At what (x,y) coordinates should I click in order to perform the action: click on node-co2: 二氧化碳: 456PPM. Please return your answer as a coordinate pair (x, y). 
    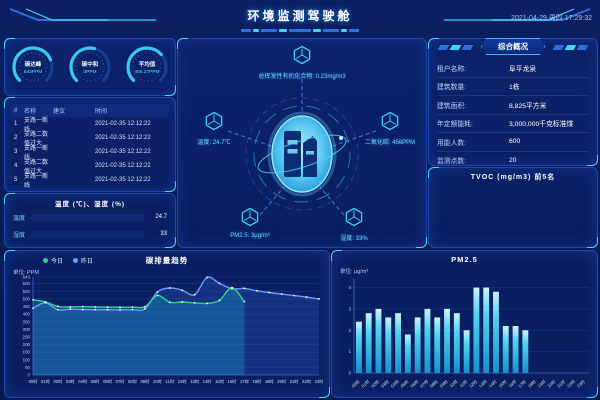
    Looking at the image, I should click on (390, 128).